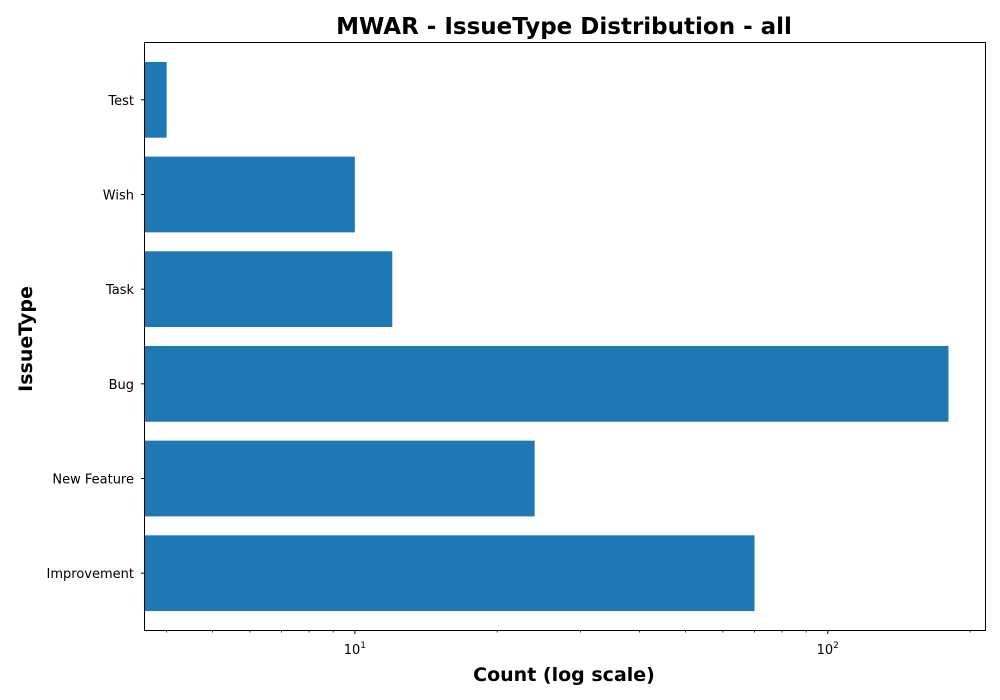  Describe the element at coordinates (96, 338) in the screenshot. I see `y-axis-ticks: Improvement New Feature Bug Task Wish Test` at that location.